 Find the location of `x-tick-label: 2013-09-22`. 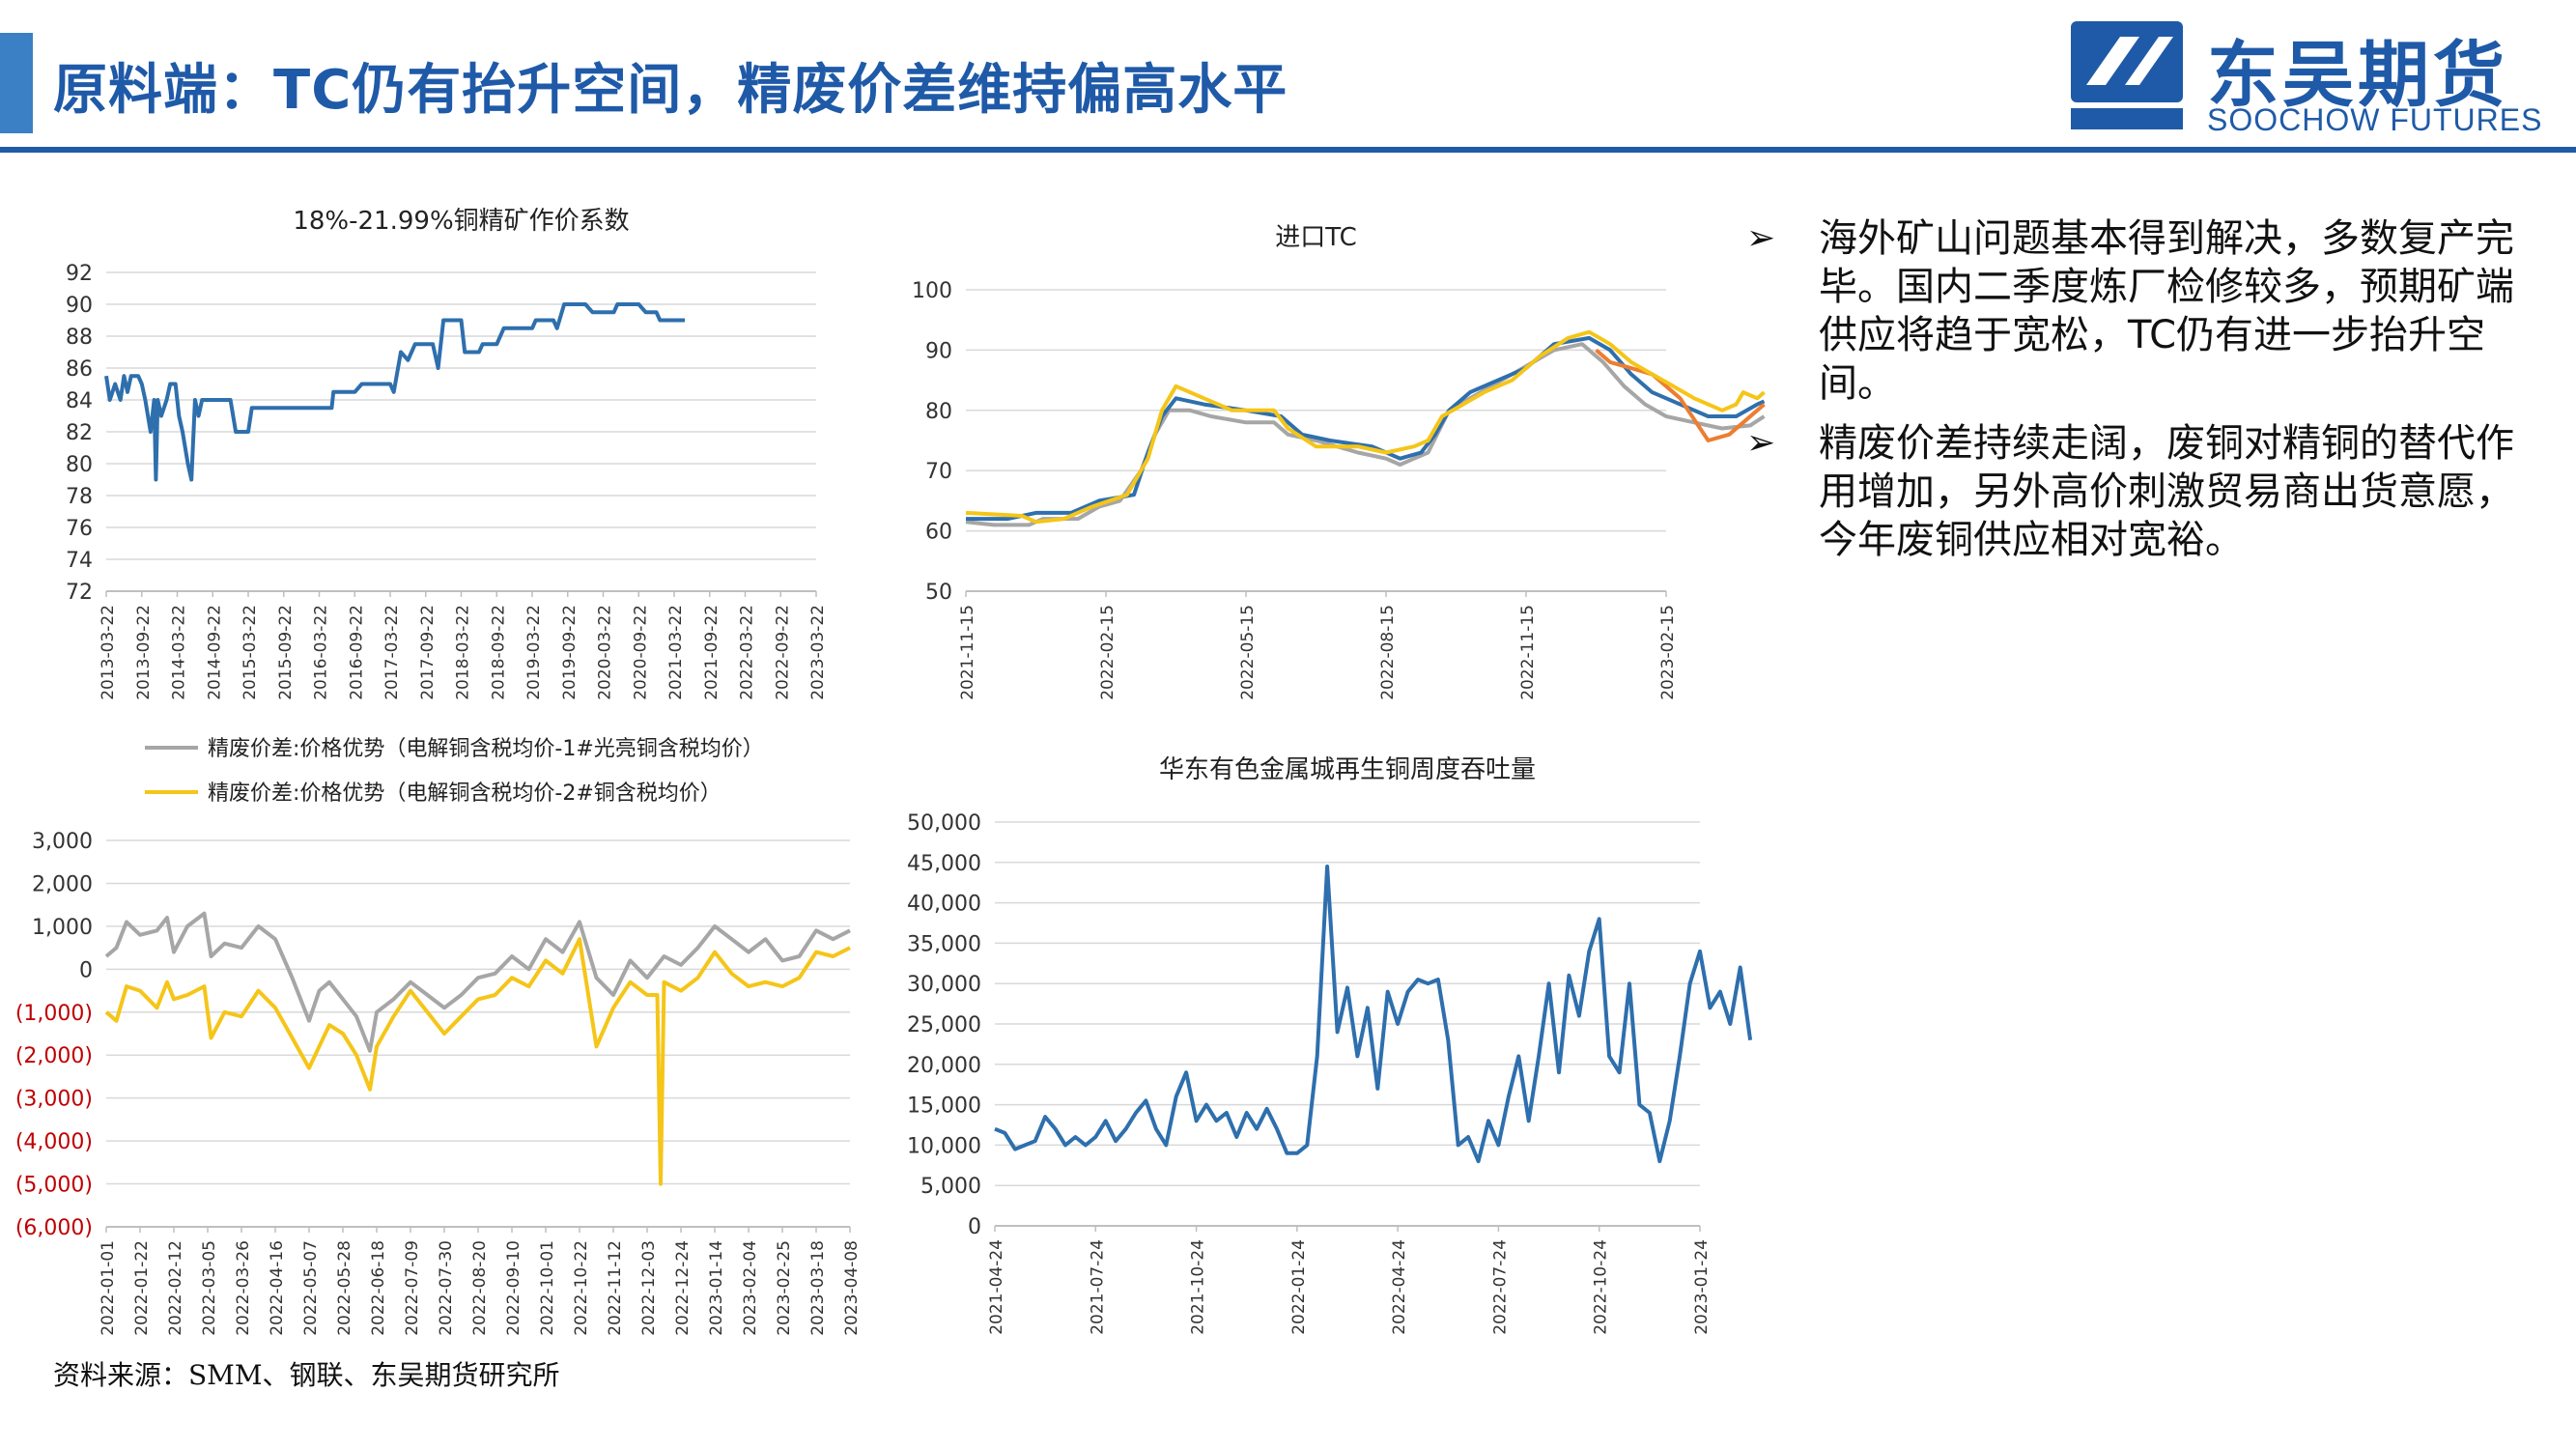

x-tick-label: 2013-09-22 is located at coordinates (144, 652).